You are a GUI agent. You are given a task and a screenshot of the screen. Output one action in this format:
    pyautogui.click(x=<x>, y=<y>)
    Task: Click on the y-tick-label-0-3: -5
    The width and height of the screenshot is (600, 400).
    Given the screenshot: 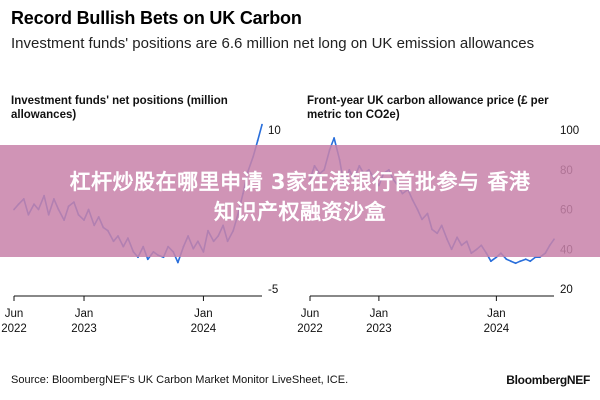 What is the action you would take?
    pyautogui.click(x=273, y=290)
    